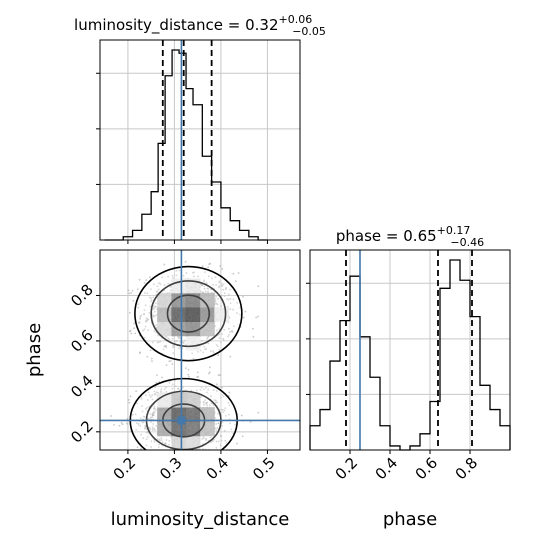 The height and width of the screenshot is (550, 550). What do you see at coordinates (296, 19) in the screenshot?
I see `title-upper-error: +0.06` at bounding box center [296, 19].